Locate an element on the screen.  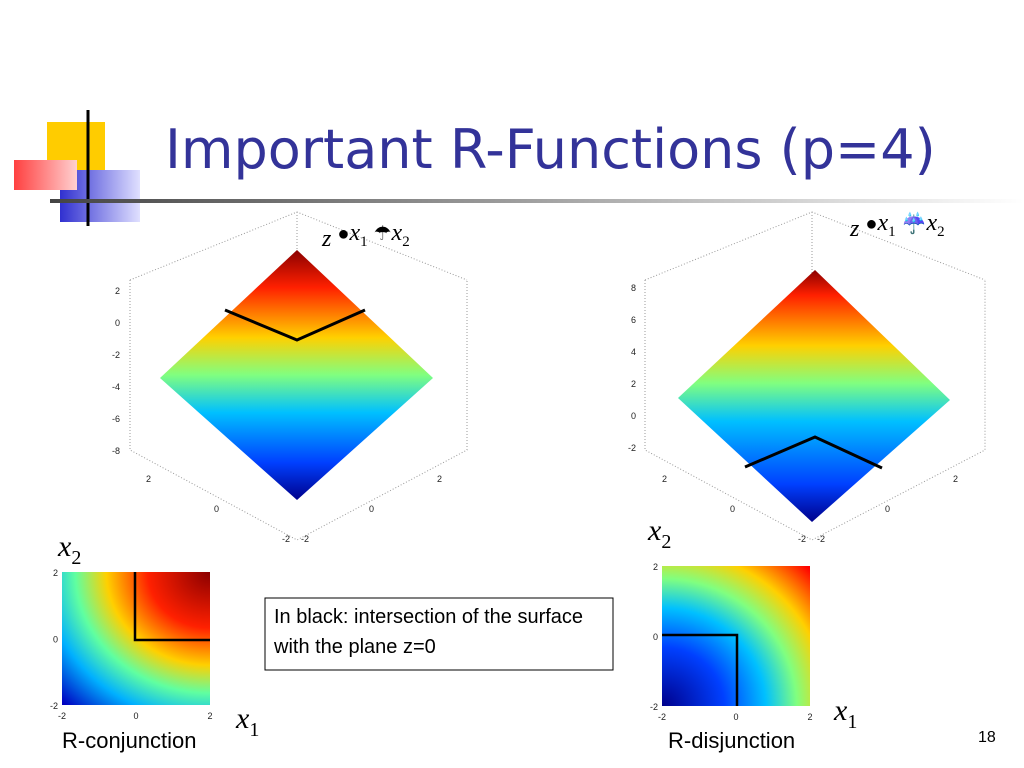
z-tick-label: 6 is located at coordinates (633, 320).